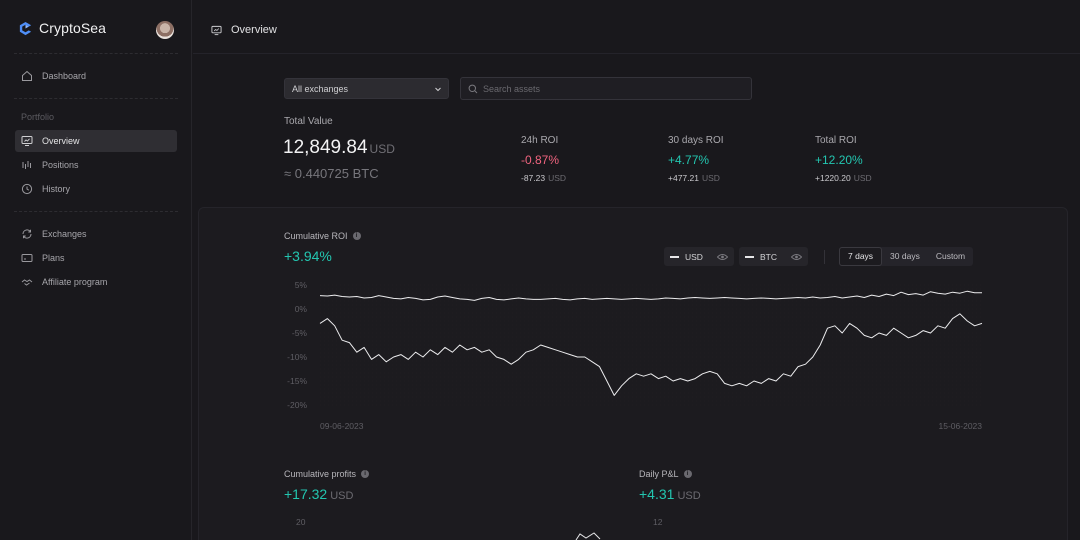 This screenshot has width=1080, height=540. Describe the element at coordinates (342, 426) in the screenshot. I see `x-tick-label: 09-06-2023` at that location.